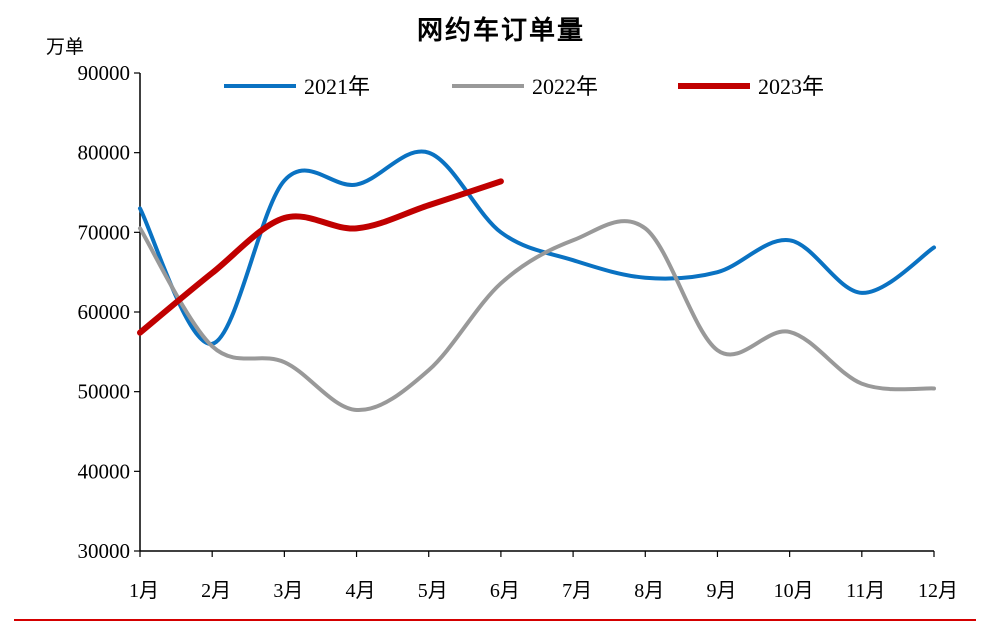 The width and height of the screenshot is (1002, 623). Describe the element at coordinates (337, 86) in the screenshot. I see `legend-label: 2021年` at that location.